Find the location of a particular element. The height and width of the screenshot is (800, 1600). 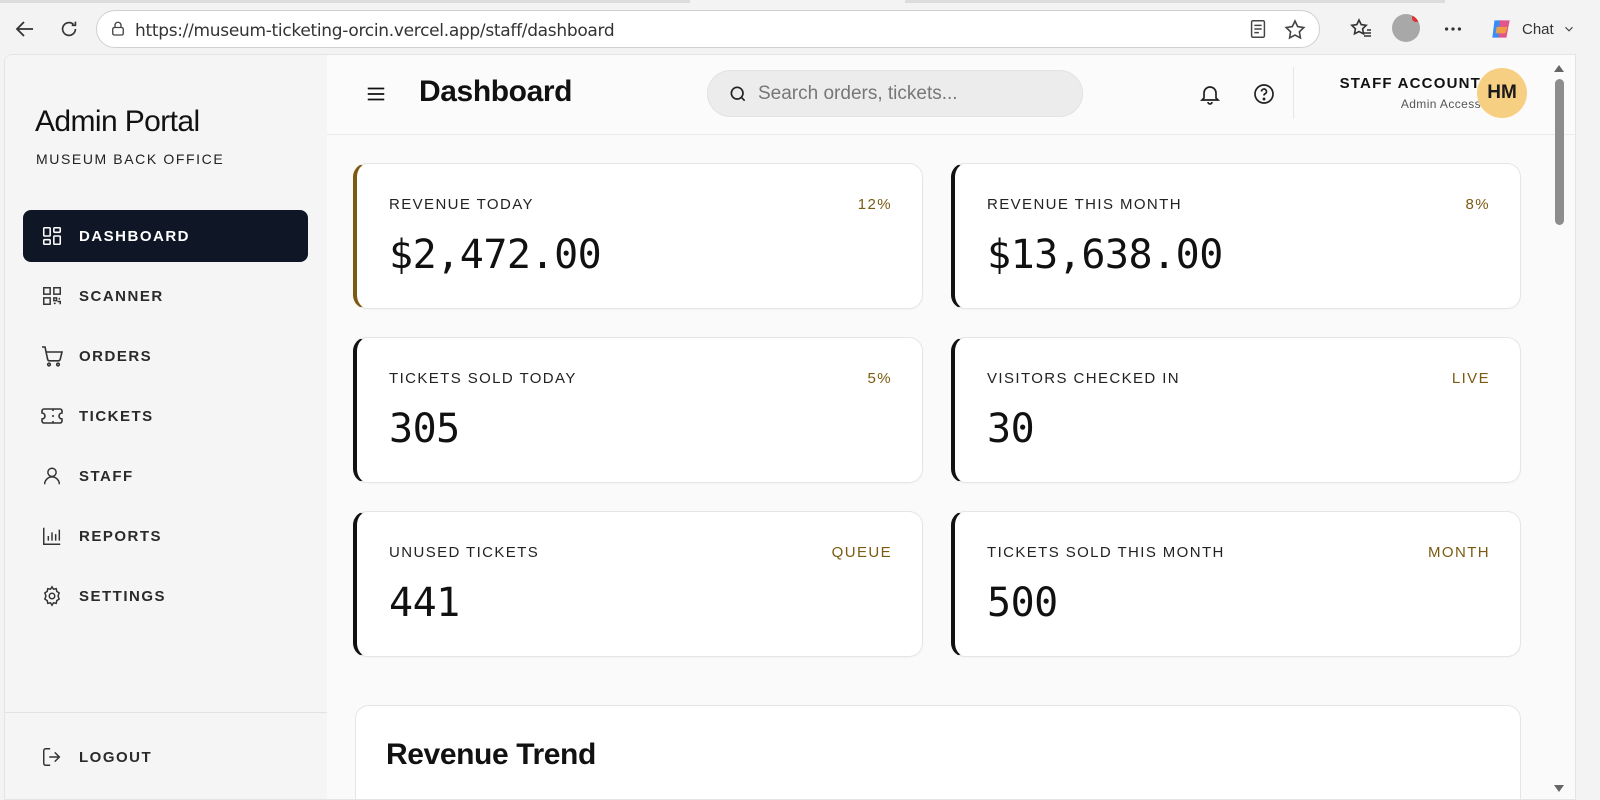

stat-value: $2,472.00 is located at coordinates (495, 255).